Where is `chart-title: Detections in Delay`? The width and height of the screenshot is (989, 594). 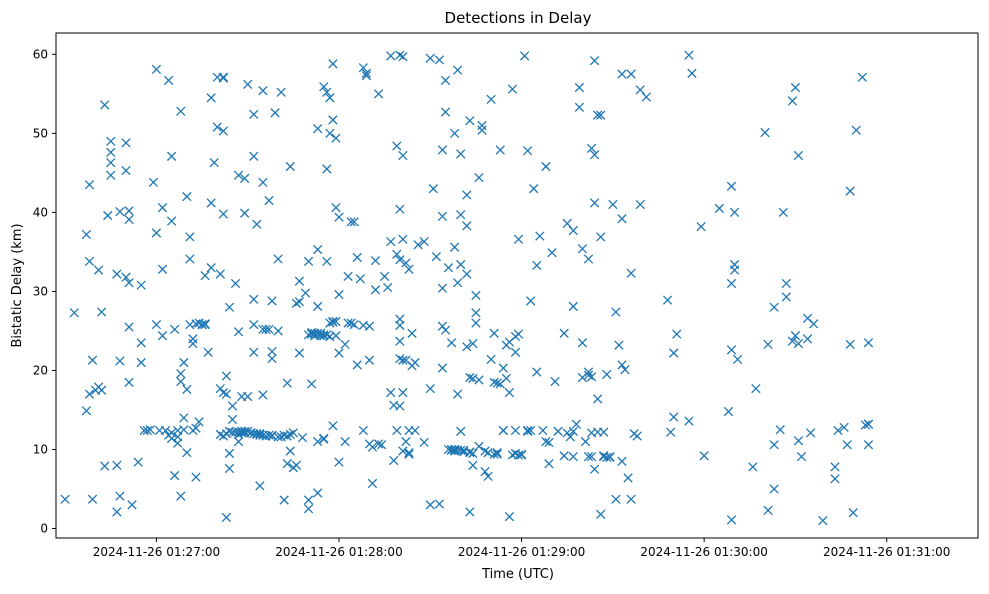
chart-title: Detections in Delay is located at coordinates (518, 18).